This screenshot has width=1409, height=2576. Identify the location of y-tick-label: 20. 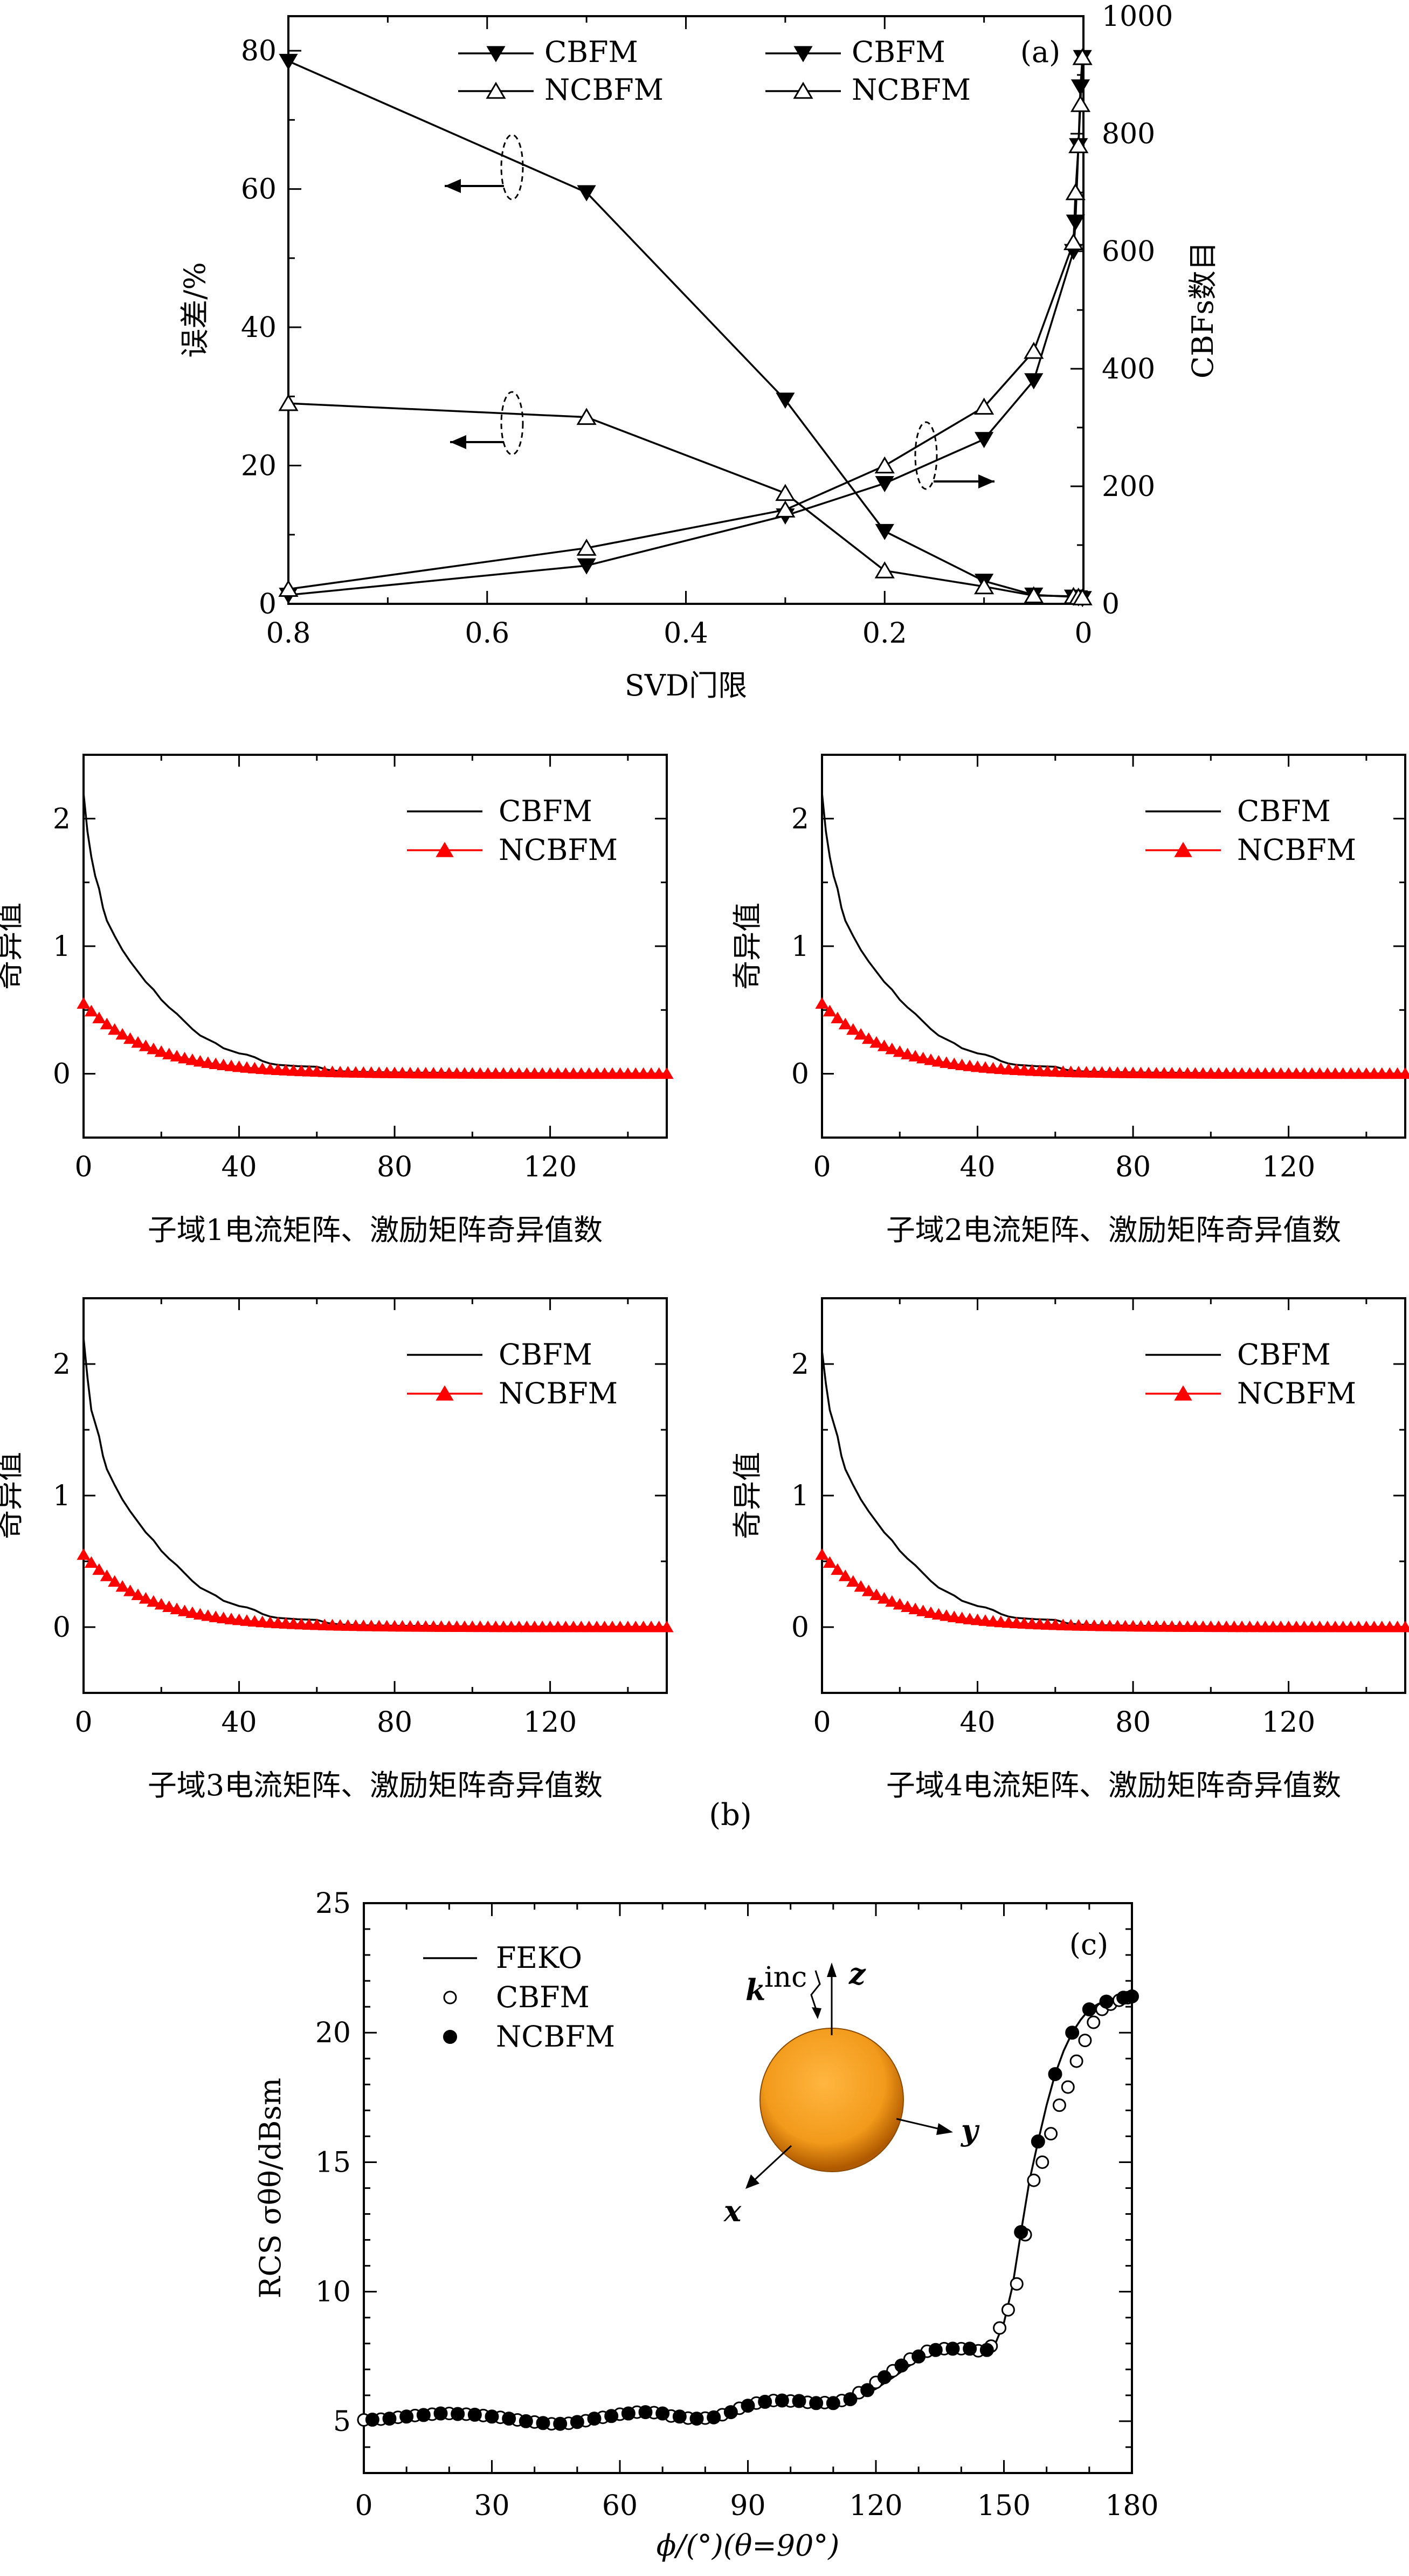
(333, 2033).